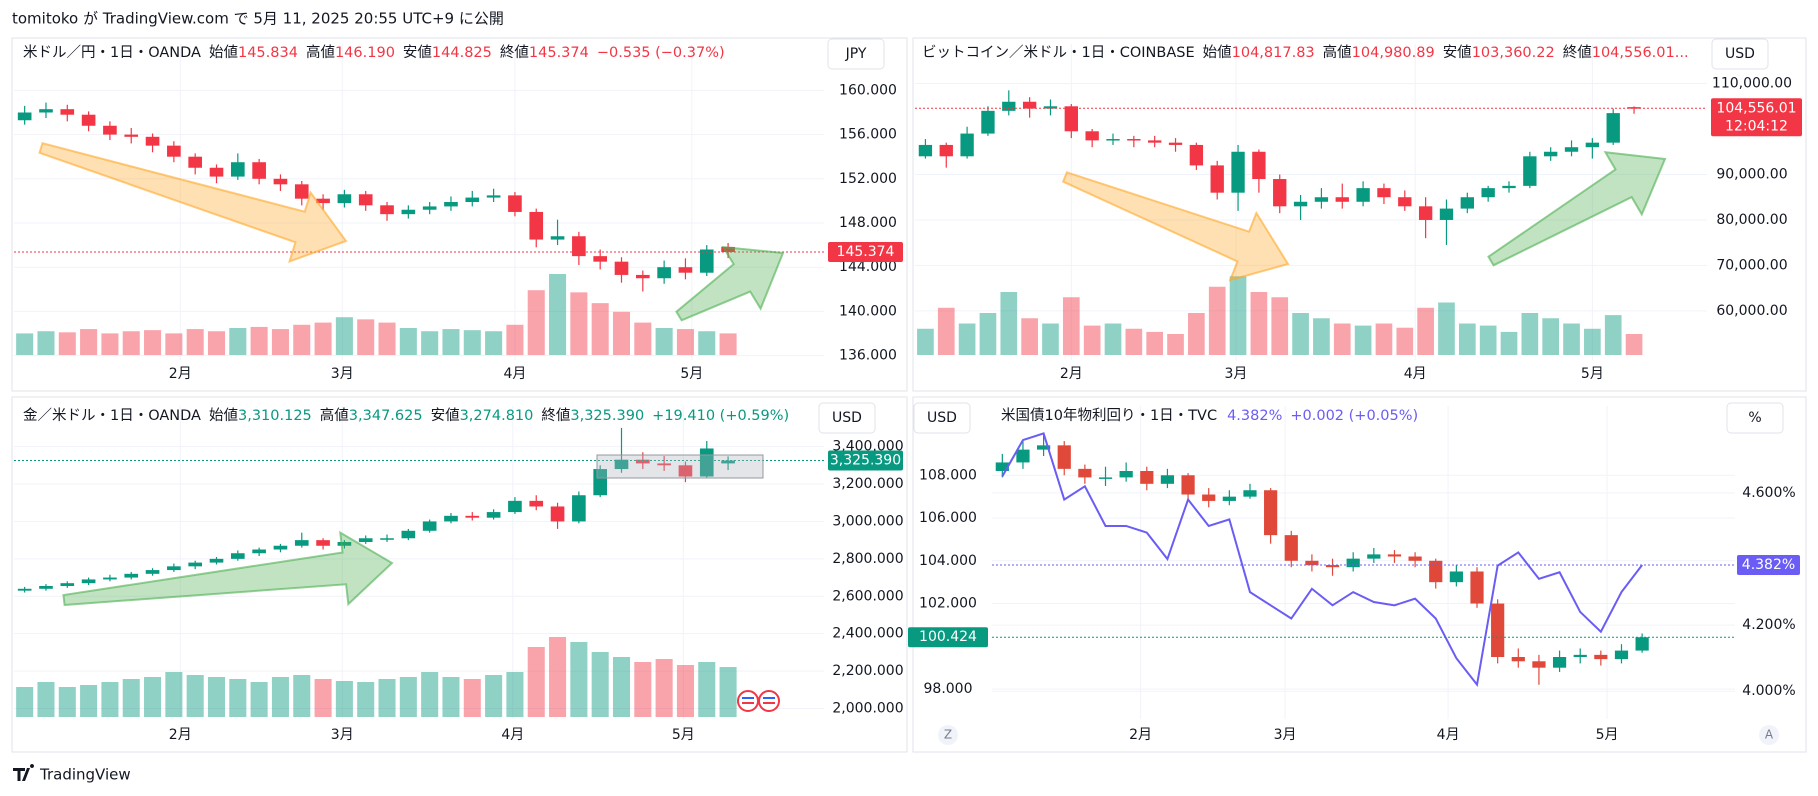 This screenshot has width=1818, height=796. What do you see at coordinates (856, 54) in the screenshot?
I see `currency: JPY` at bounding box center [856, 54].